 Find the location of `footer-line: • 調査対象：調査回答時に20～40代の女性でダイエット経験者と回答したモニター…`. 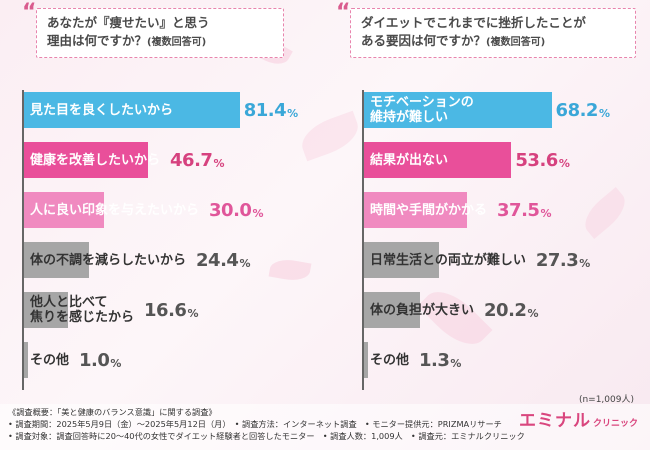

footer-line: • 調査対象：調査回答時に20～40代の女性でダイエット経験者と回答したモニター… is located at coordinates (266, 436).